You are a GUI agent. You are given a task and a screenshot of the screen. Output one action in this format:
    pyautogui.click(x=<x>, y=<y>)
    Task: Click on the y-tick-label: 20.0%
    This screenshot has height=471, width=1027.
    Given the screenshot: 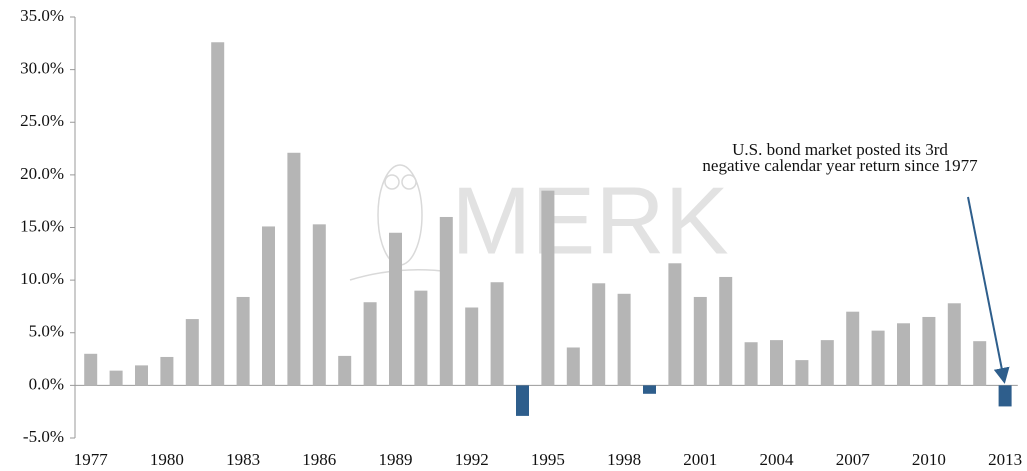 What is the action you would take?
    pyautogui.click(x=42, y=173)
    